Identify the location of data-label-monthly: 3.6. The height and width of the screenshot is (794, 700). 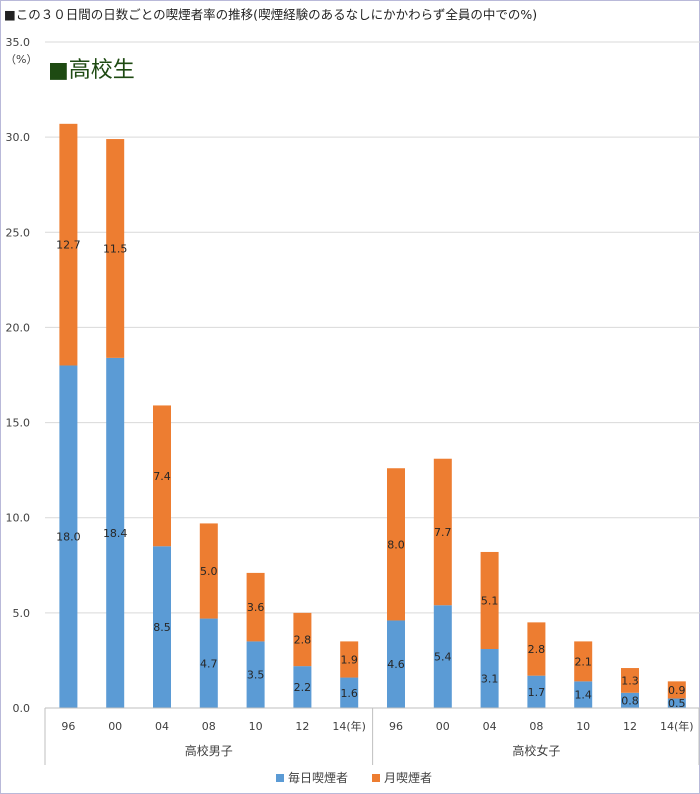
(256, 607).